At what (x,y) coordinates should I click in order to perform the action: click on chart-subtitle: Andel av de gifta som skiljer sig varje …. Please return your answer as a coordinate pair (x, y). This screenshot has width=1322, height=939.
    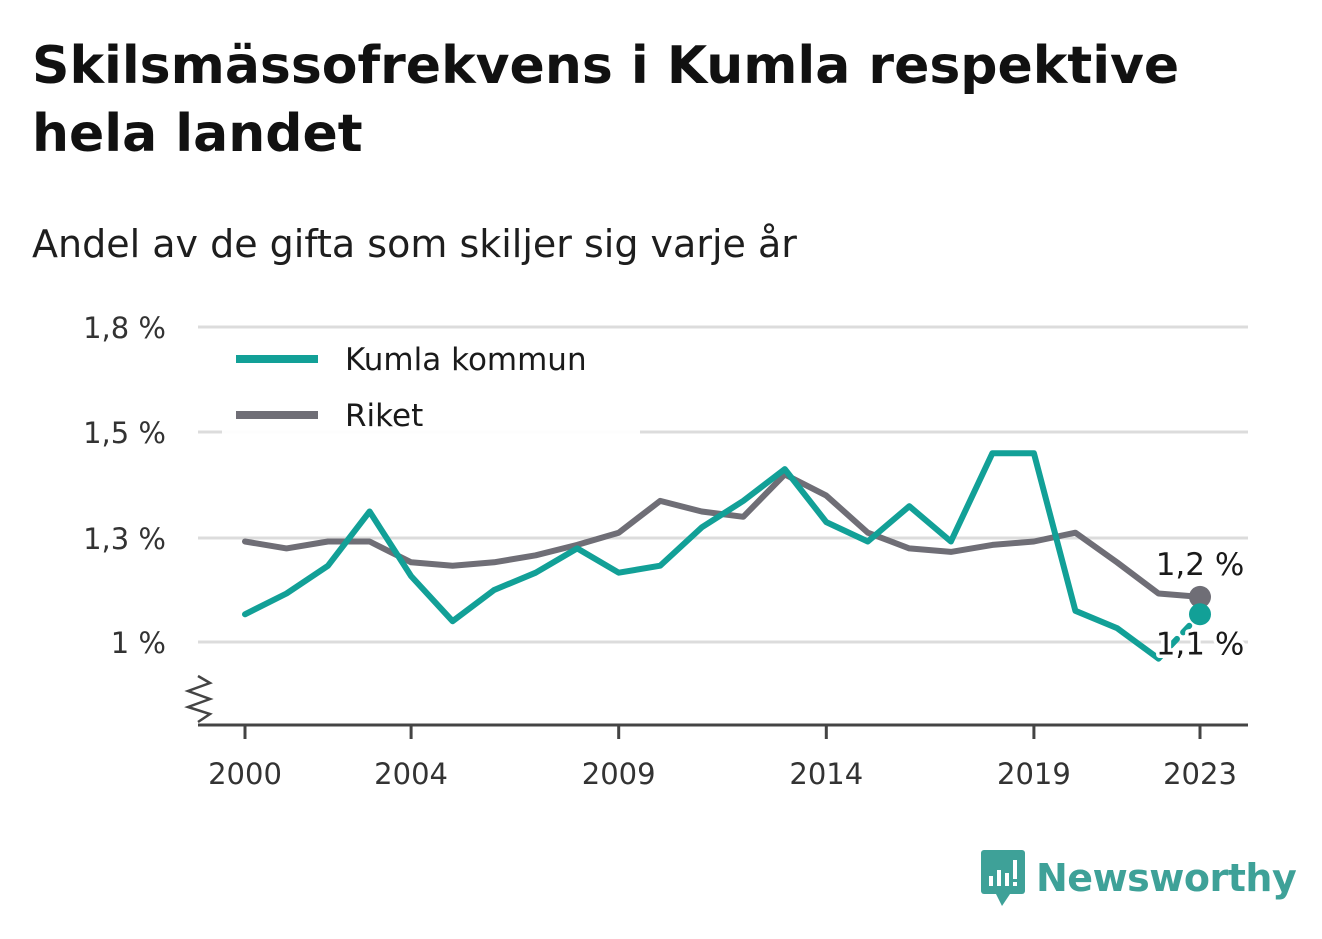
    Looking at the image, I should click on (414, 244).